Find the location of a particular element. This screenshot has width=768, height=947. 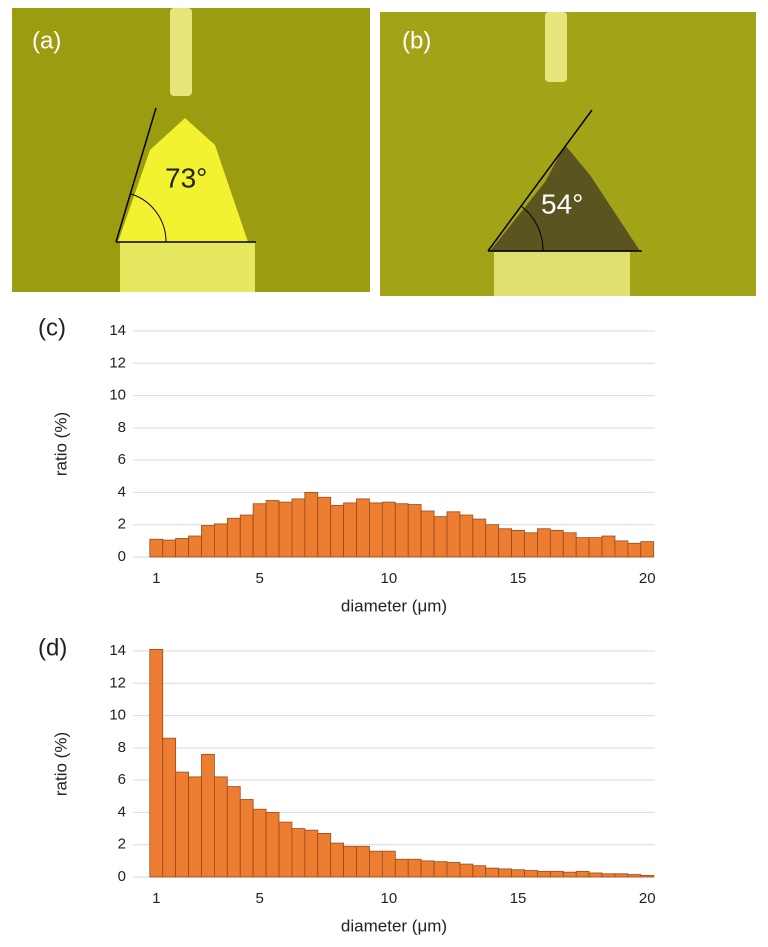

y-tick-label: 14 is located at coordinates (117, 330).